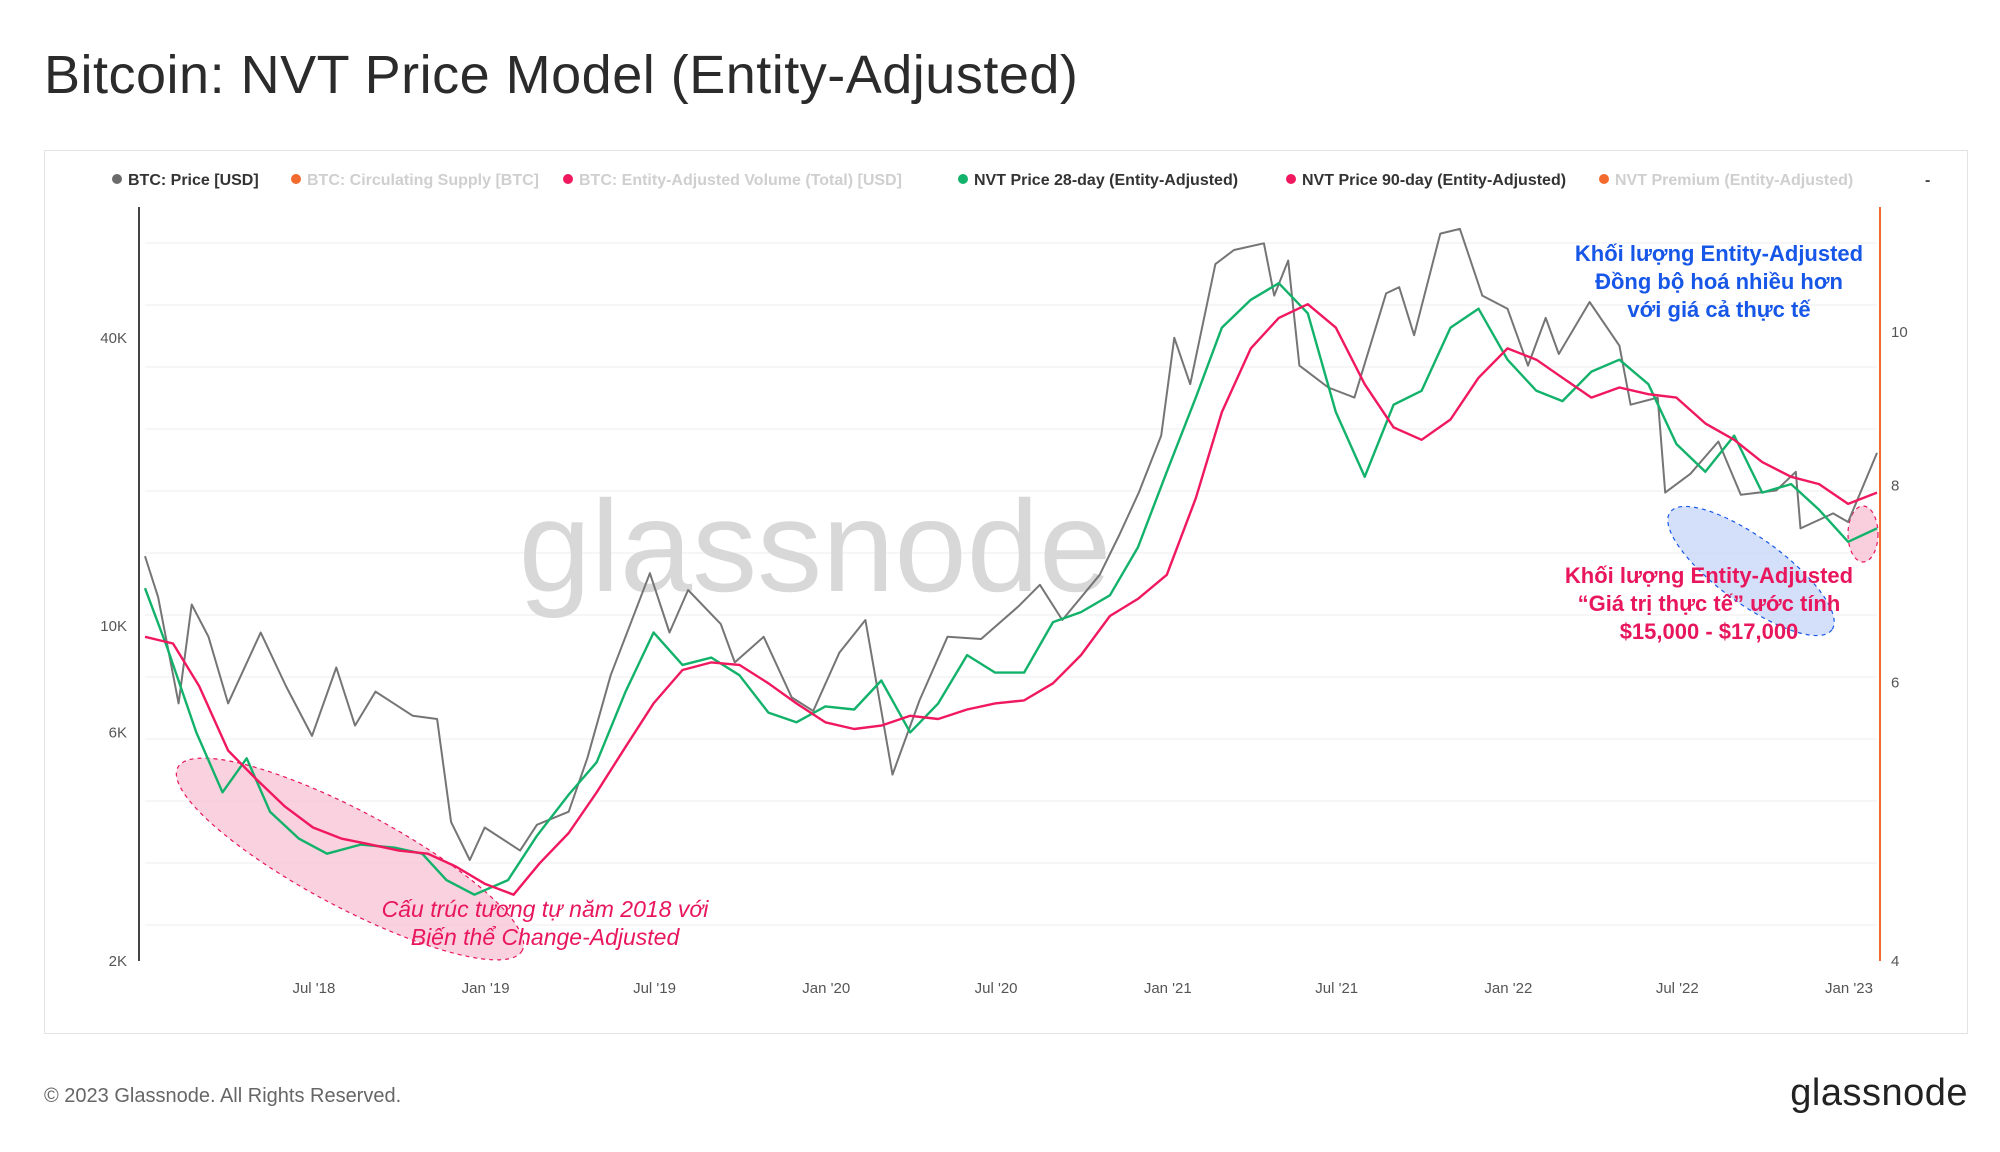 Image resolution: width=2000 pixels, height=1152 pixels. I want to click on y-left-tick-label: 40K, so click(113, 338).